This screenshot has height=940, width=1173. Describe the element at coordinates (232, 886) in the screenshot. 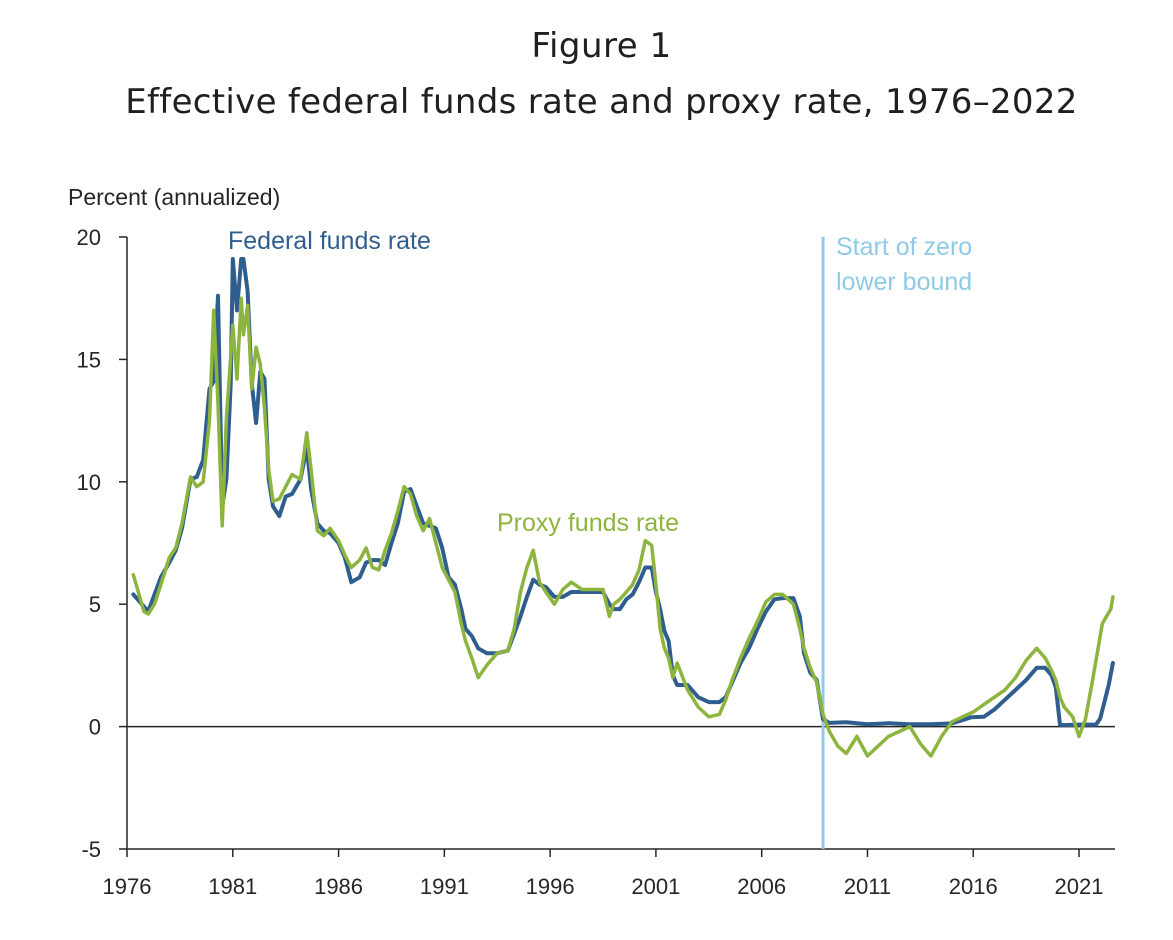

I see `x-tick-label: 1981` at that location.